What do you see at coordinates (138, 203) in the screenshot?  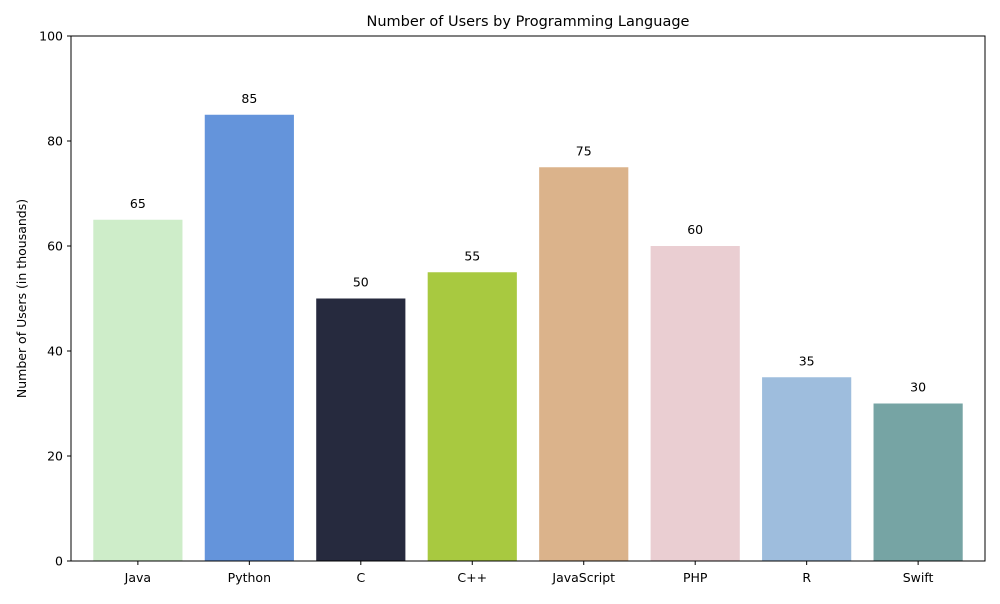 I see `value-label: 65` at bounding box center [138, 203].